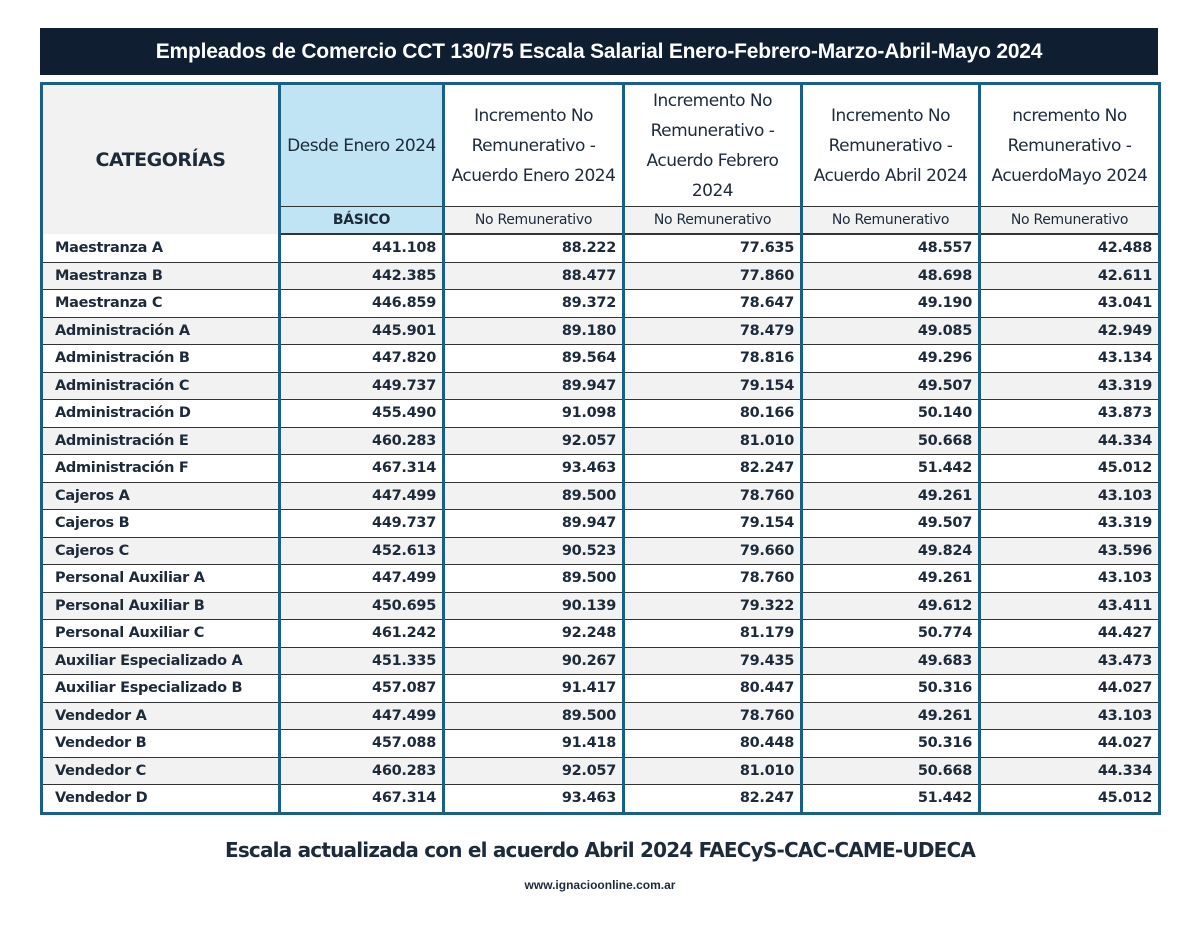 The image size is (1200, 927). Describe the element at coordinates (890, 551) in the screenshot. I see `value-cell: 49.824` at that location.